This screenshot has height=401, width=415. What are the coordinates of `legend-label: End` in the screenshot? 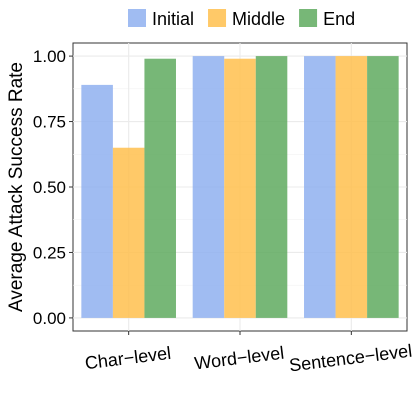 It's located at (339, 19).